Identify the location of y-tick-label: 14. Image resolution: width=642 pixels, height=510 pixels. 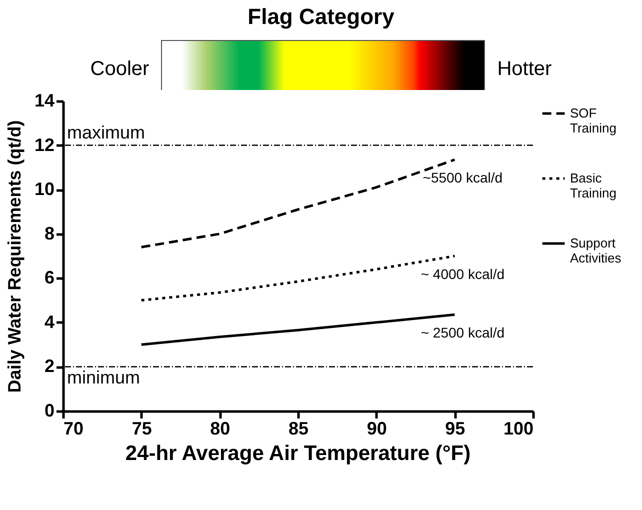
(44, 100).